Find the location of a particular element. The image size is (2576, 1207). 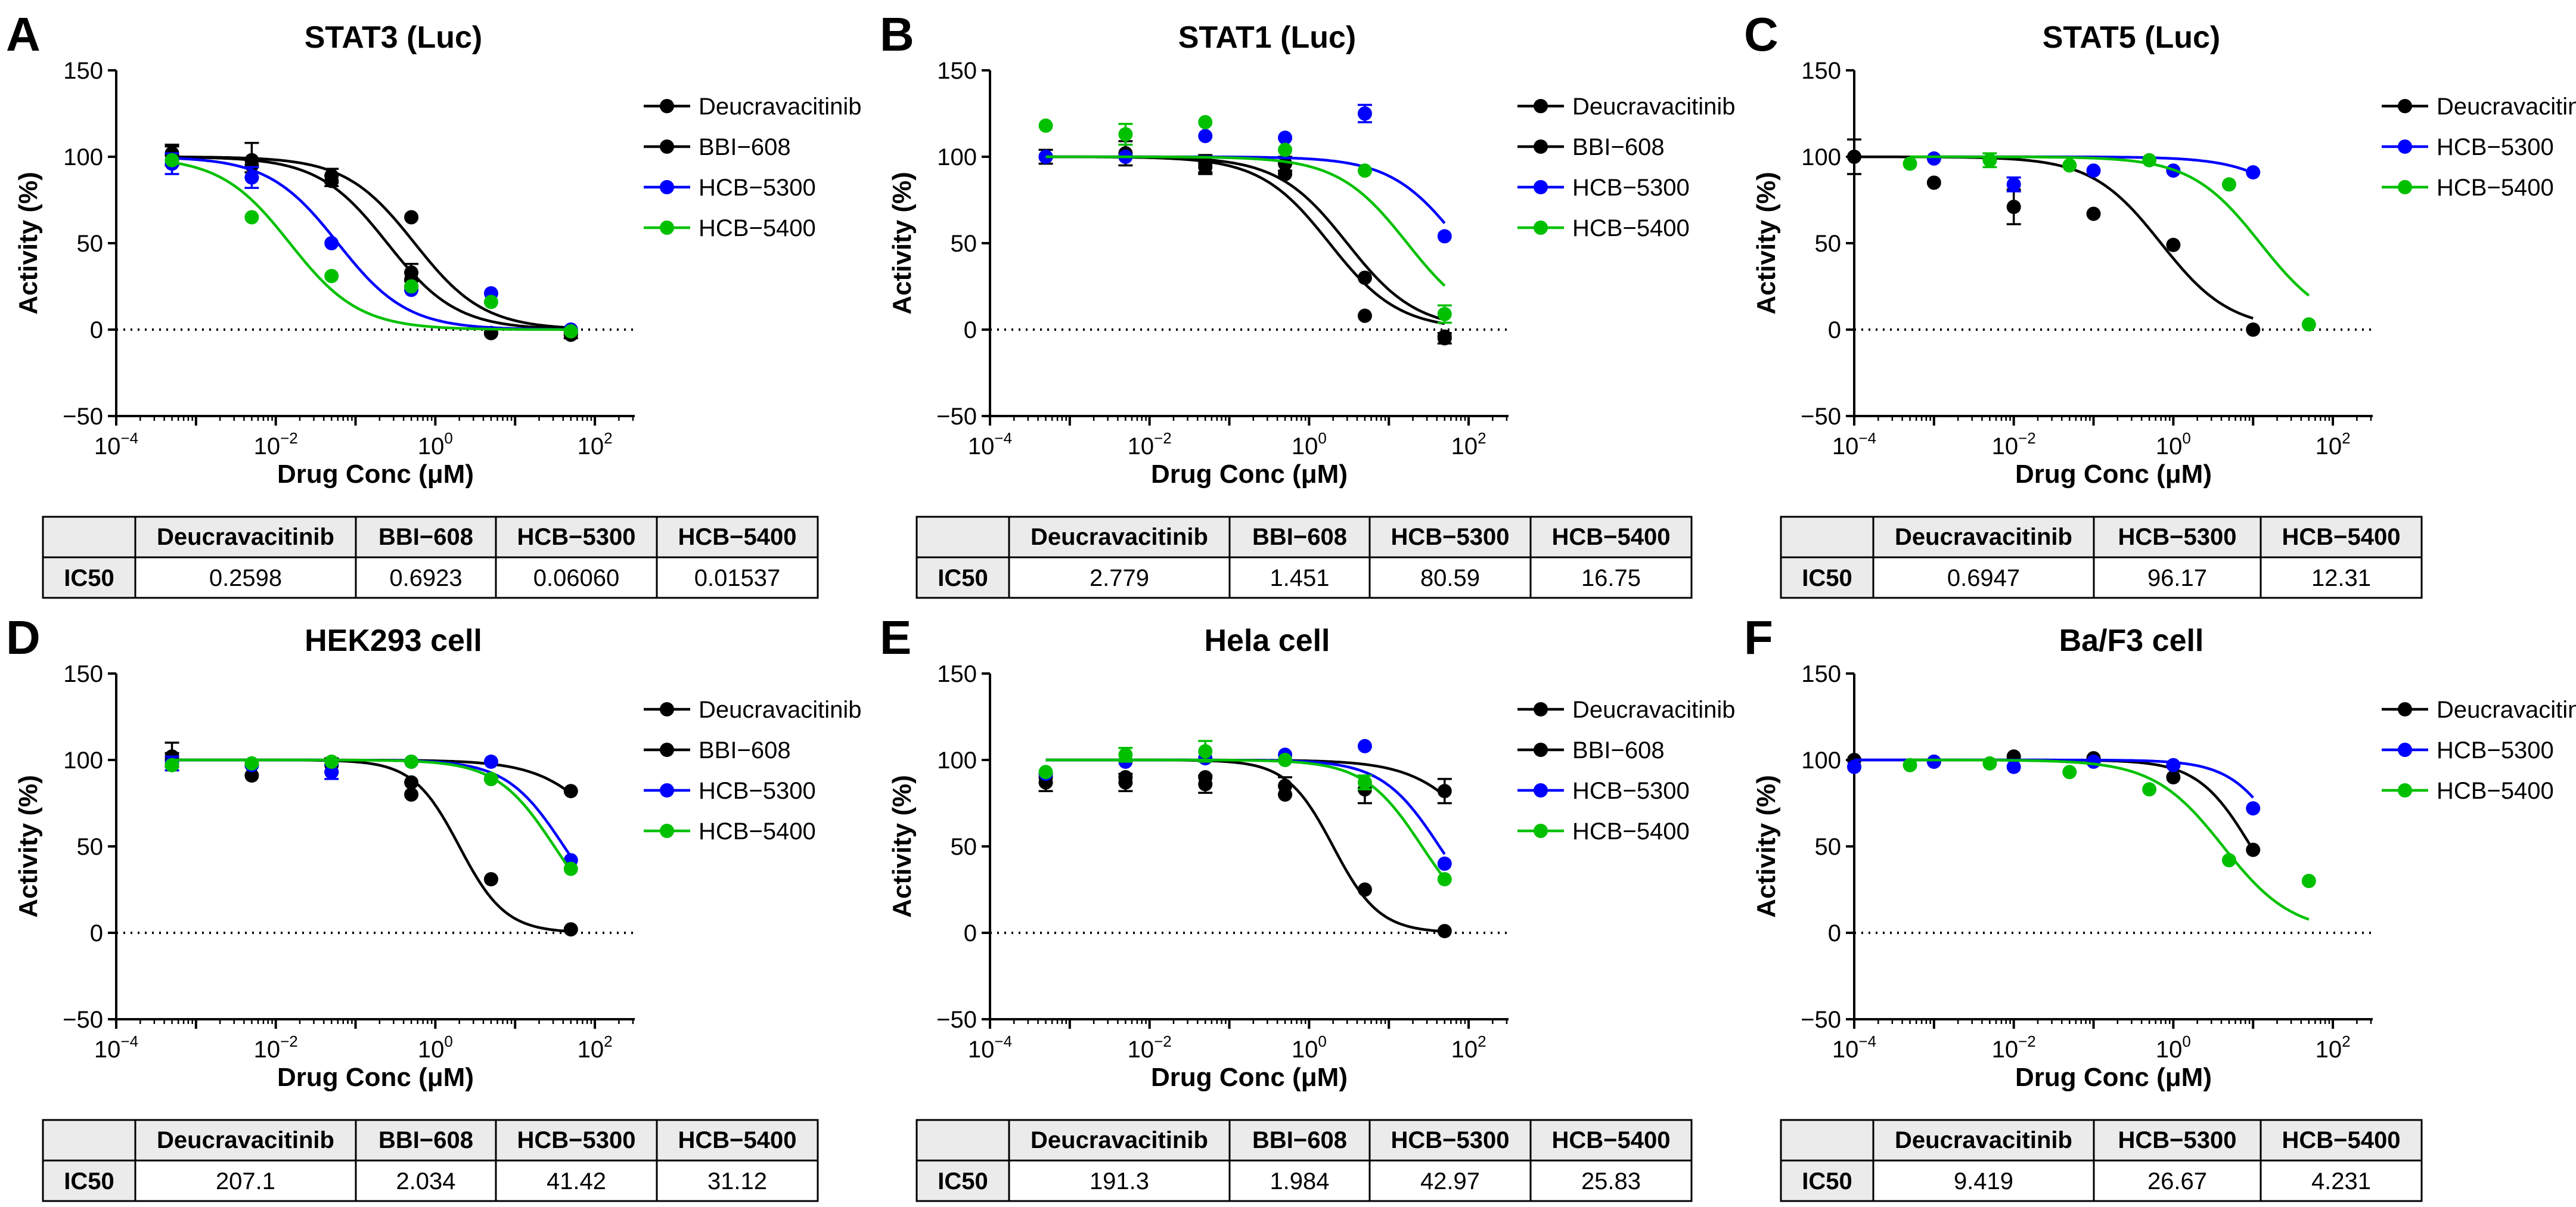

panel-a-hcb-5300-point is located at coordinates (251, 177).